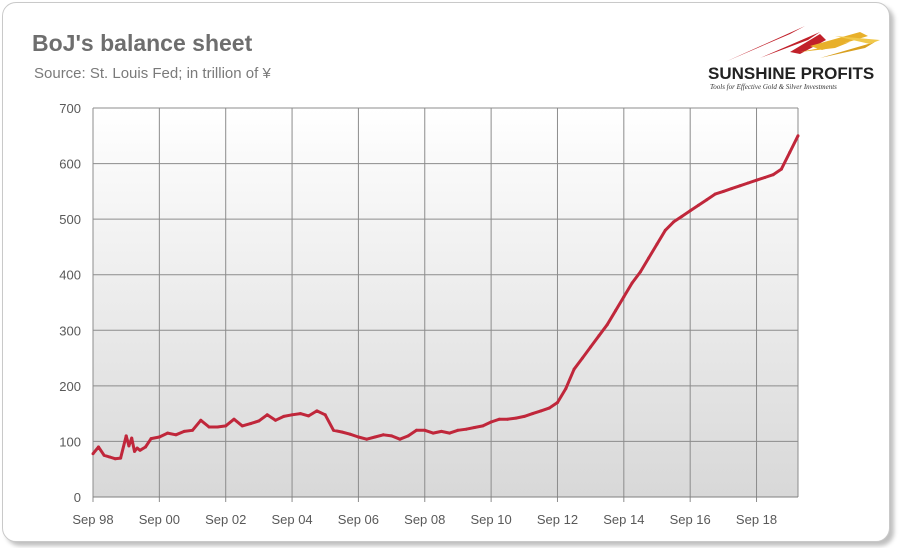 The image size is (900, 548). What do you see at coordinates (70, 108) in the screenshot?
I see `y-tick-label: 700` at bounding box center [70, 108].